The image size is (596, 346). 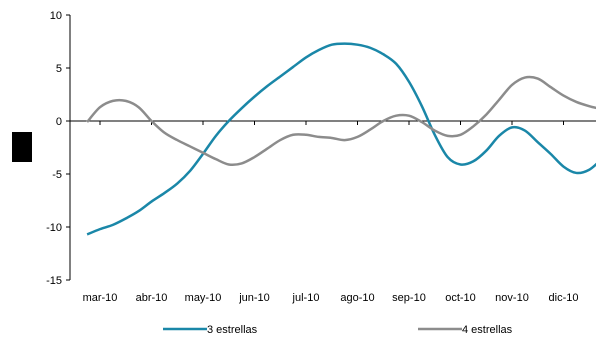 I want to click on x-tick-label: oct-10, so click(x=460, y=298).